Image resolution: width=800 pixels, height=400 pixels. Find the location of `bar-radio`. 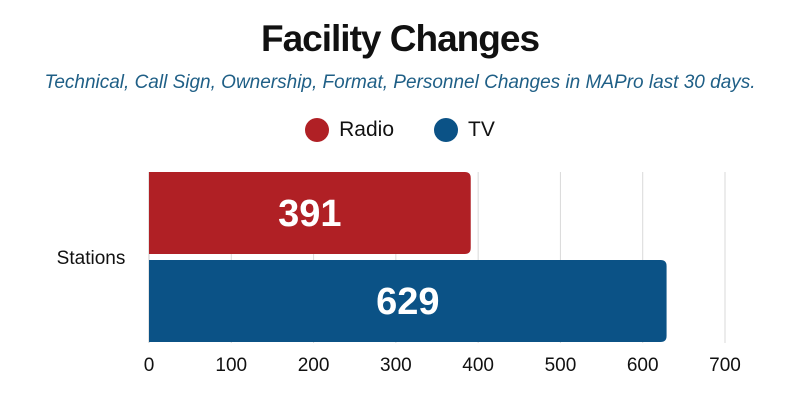

bar-radio is located at coordinates (310, 213).